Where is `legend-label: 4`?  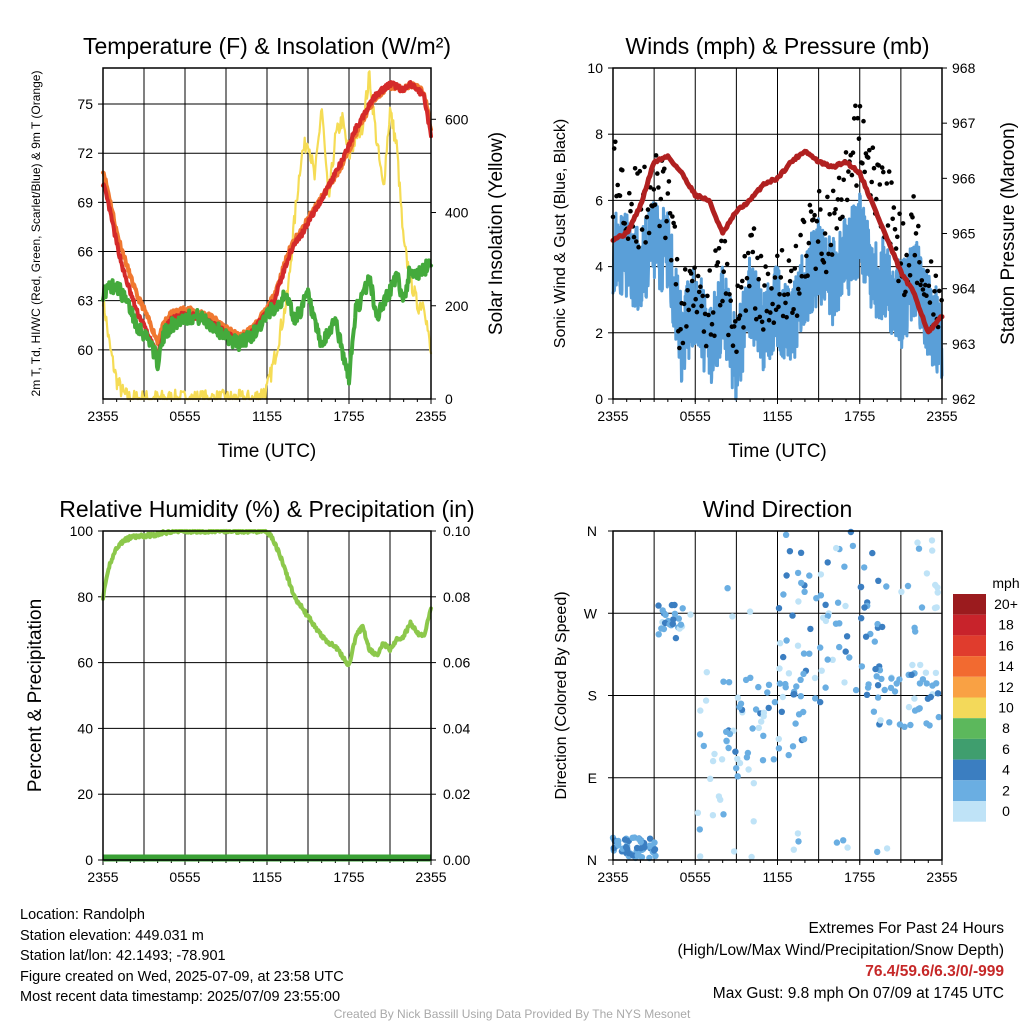 legend-label: 4 is located at coordinates (1006, 770).